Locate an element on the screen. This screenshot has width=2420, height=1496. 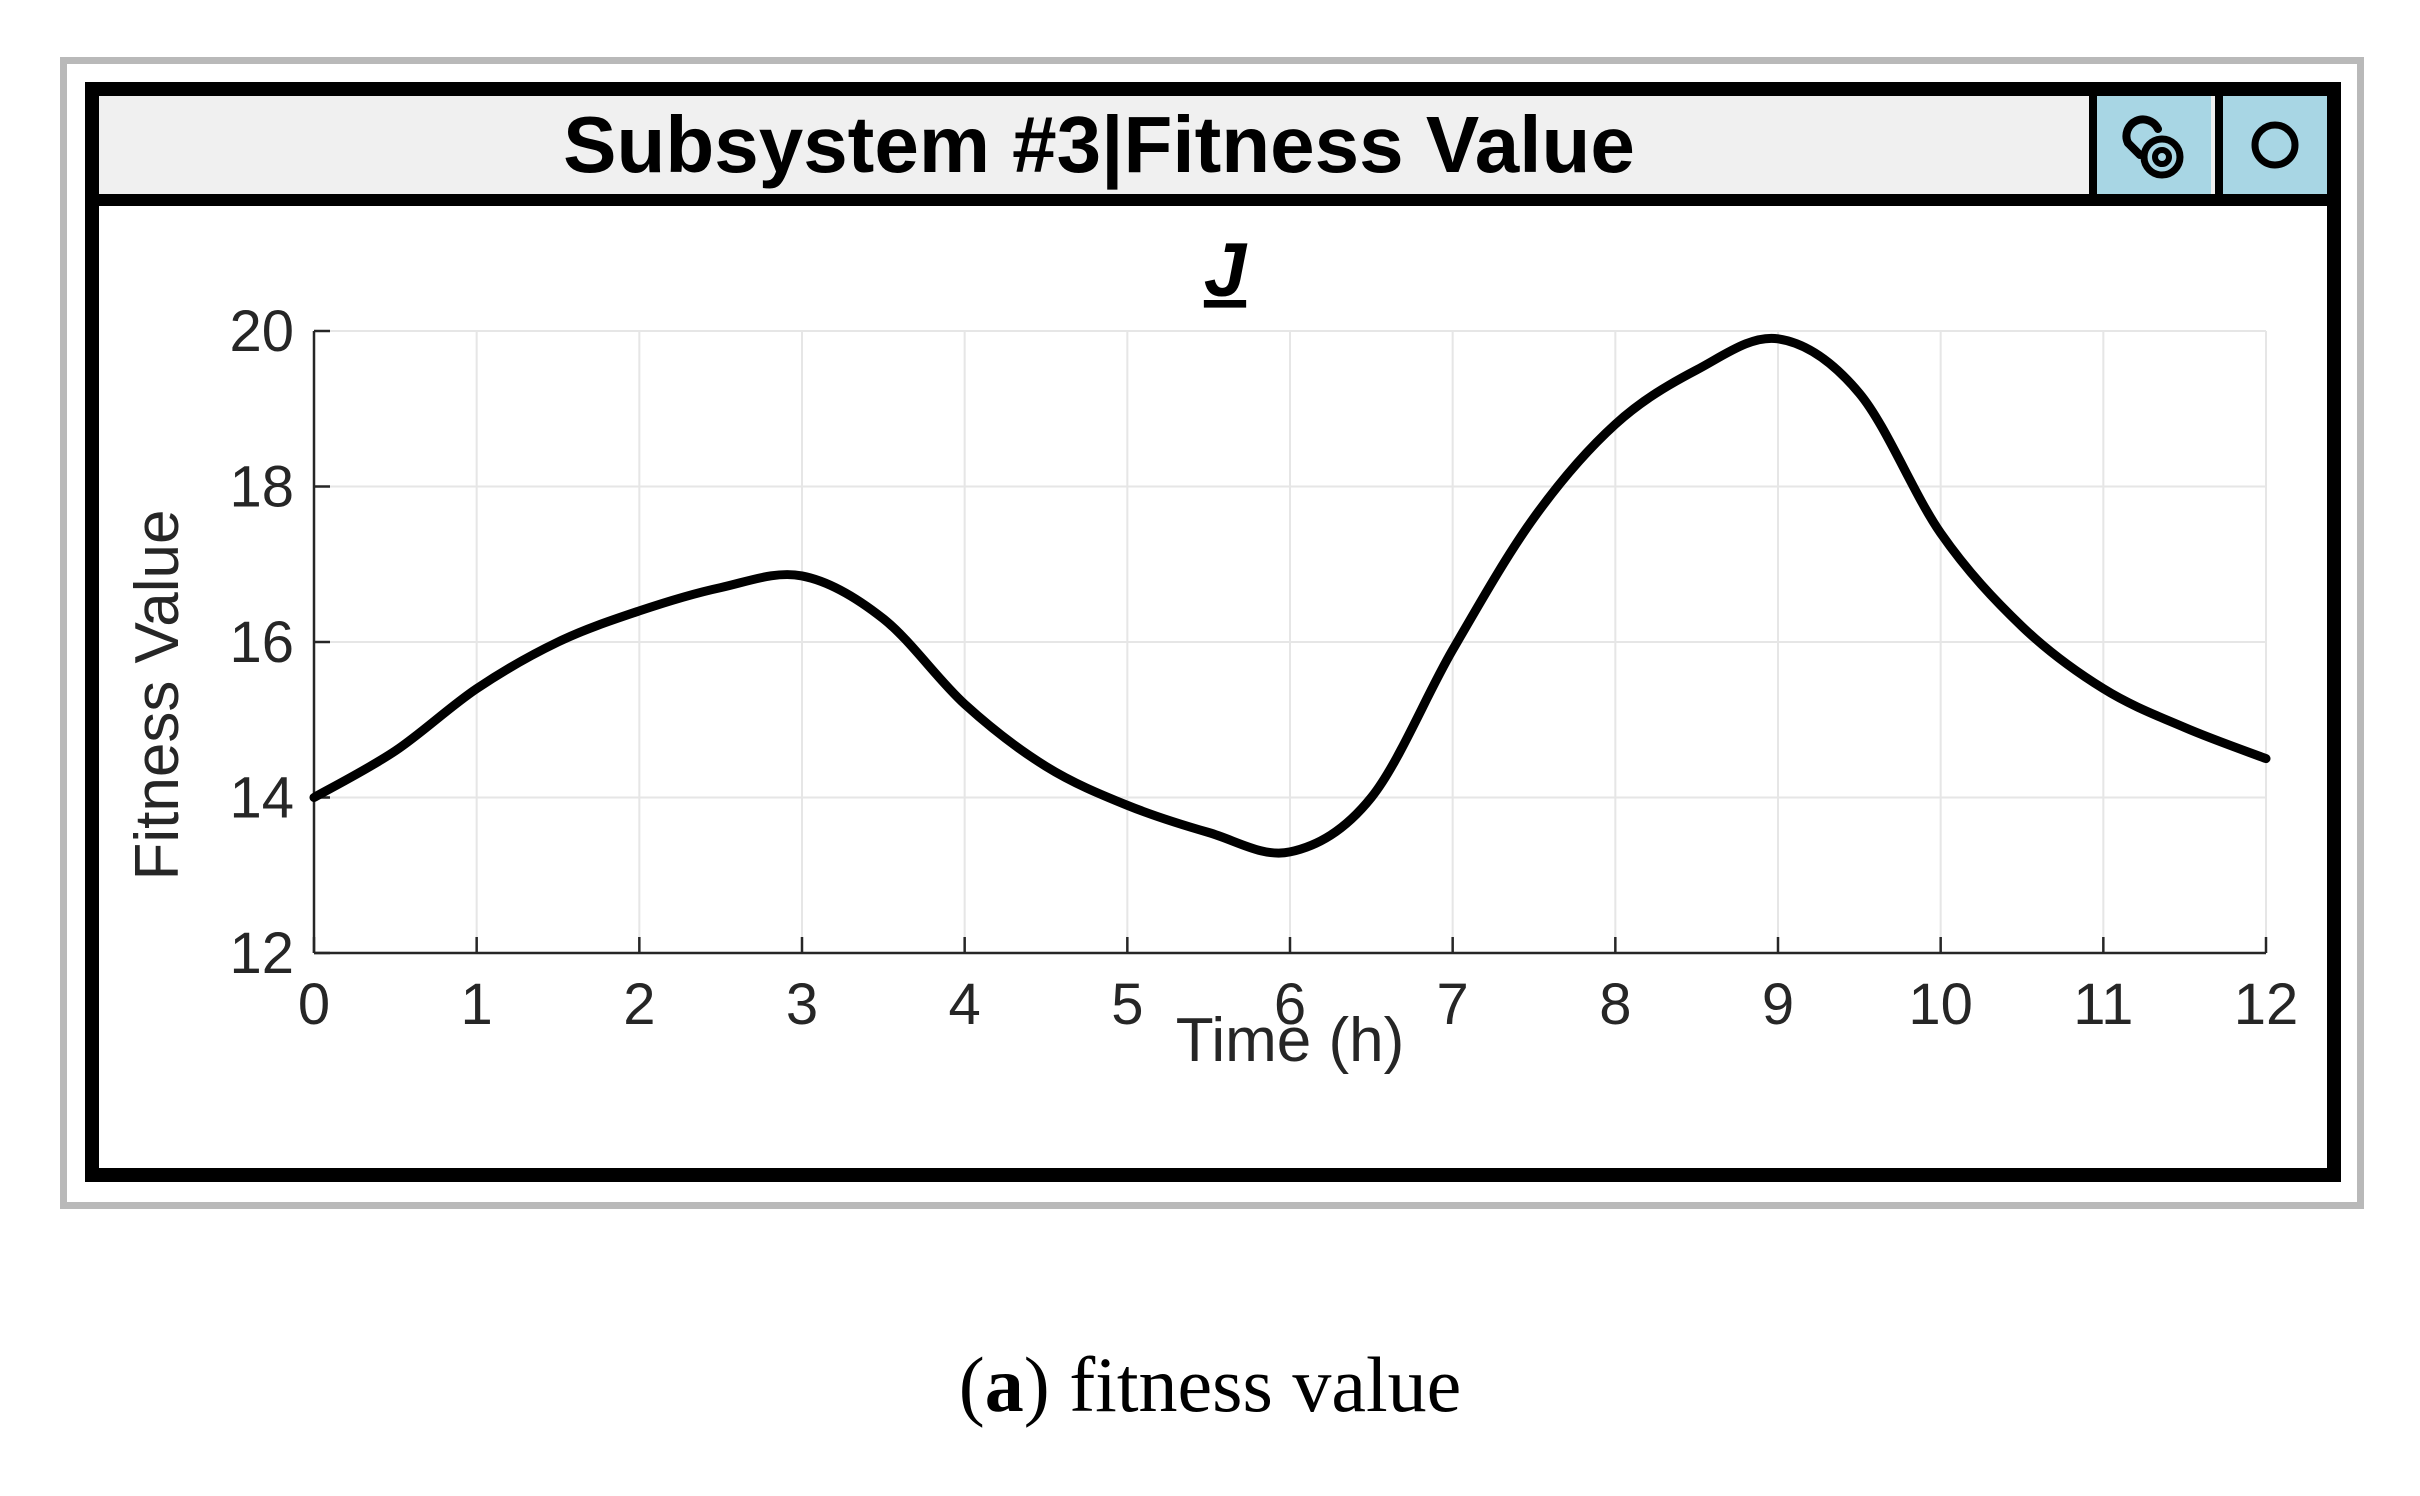
x-tick-label: 3 is located at coordinates (802, 1004).